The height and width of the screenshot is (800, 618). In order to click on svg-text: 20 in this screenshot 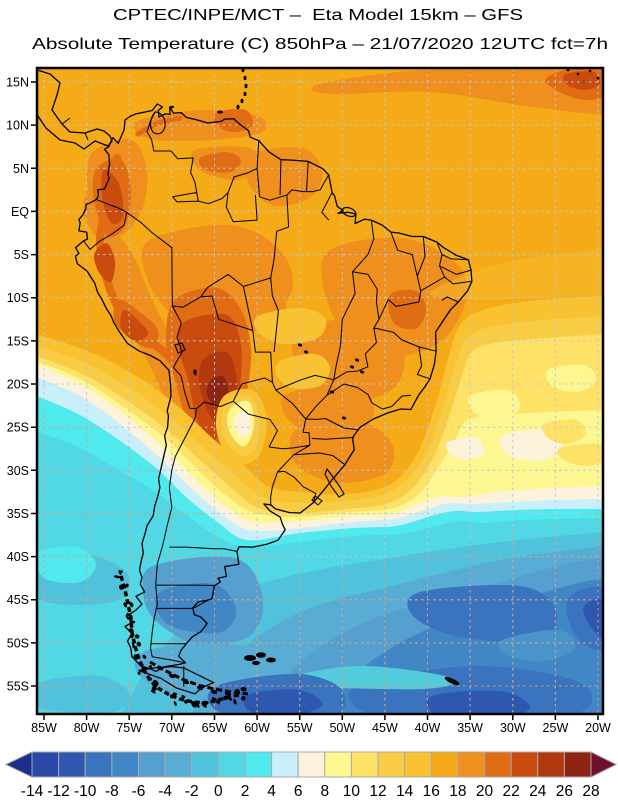, I will do `click(485, 791)`.